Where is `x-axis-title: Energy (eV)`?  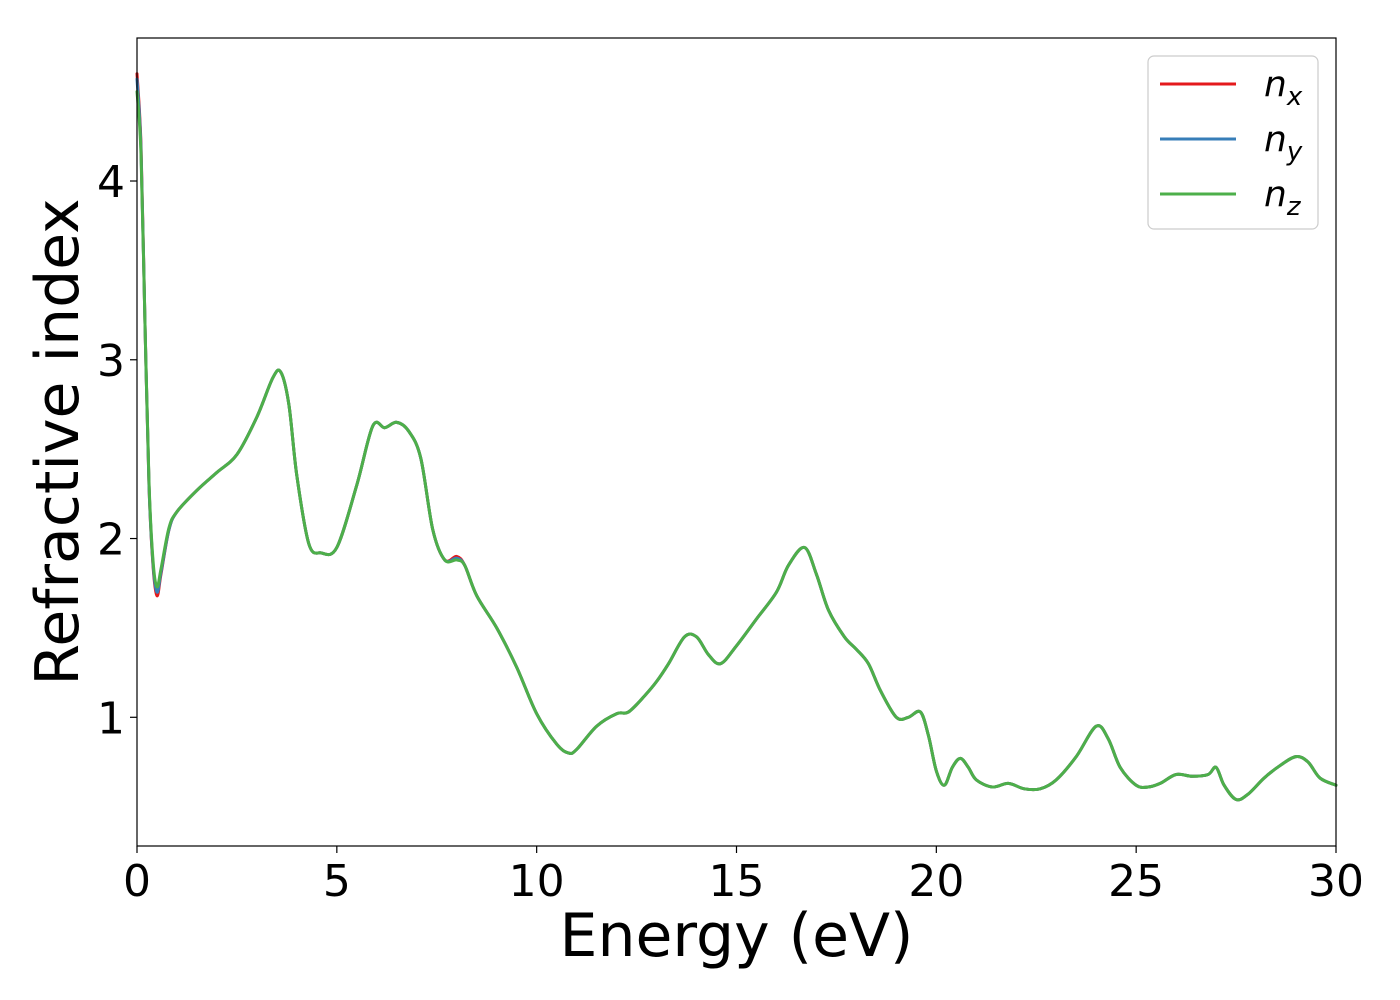
x-axis-title: Energy (eV) is located at coordinates (737, 936).